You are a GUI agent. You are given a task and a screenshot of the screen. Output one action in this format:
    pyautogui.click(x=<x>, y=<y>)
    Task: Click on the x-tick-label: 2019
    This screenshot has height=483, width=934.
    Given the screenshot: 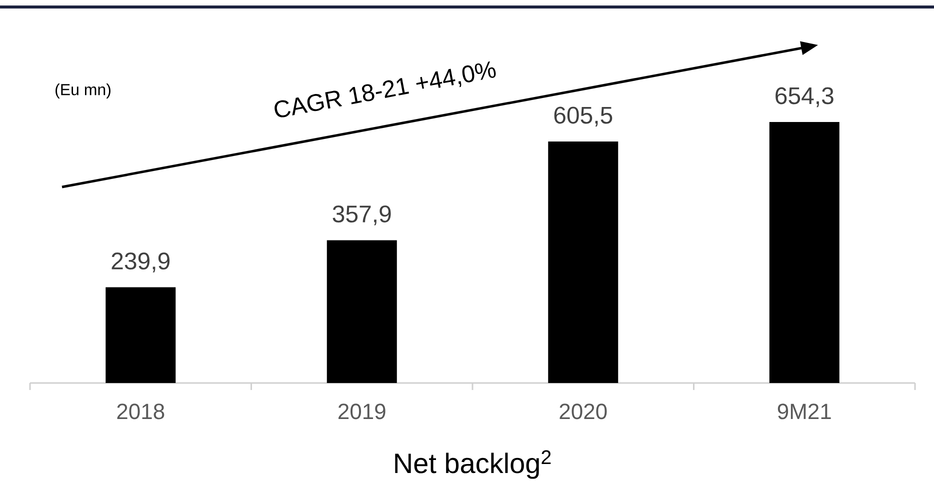 What is the action you would take?
    pyautogui.click(x=362, y=412)
    